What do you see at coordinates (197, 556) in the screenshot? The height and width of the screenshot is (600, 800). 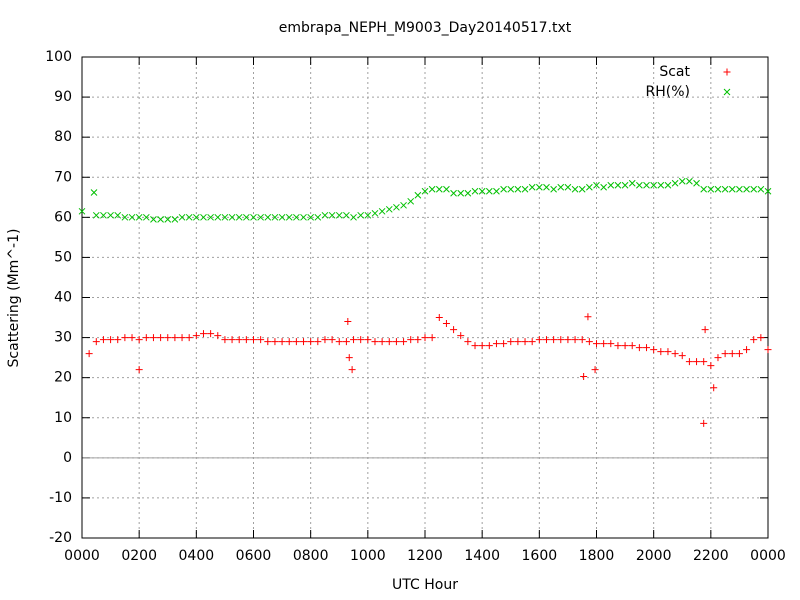 I see `x-tick-label: 0400` at bounding box center [197, 556].